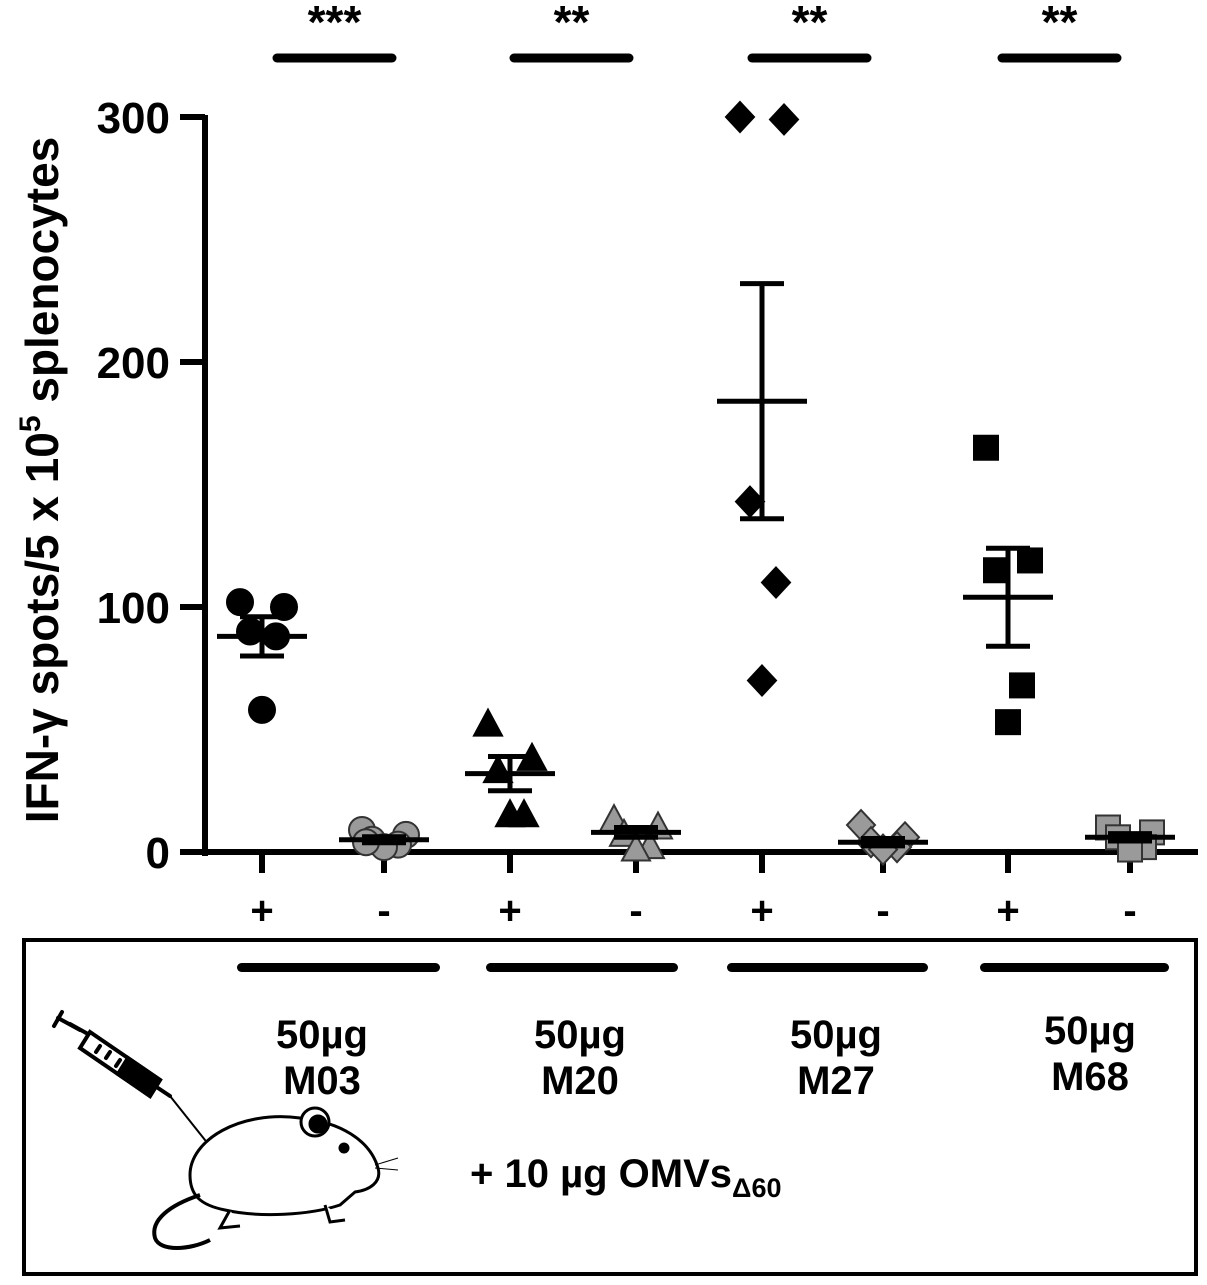 The height and width of the screenshot is (1285, 1207). Describe the element at coordinates (322, 1081) in the screenshot. I see `group-name: M03` at that location.